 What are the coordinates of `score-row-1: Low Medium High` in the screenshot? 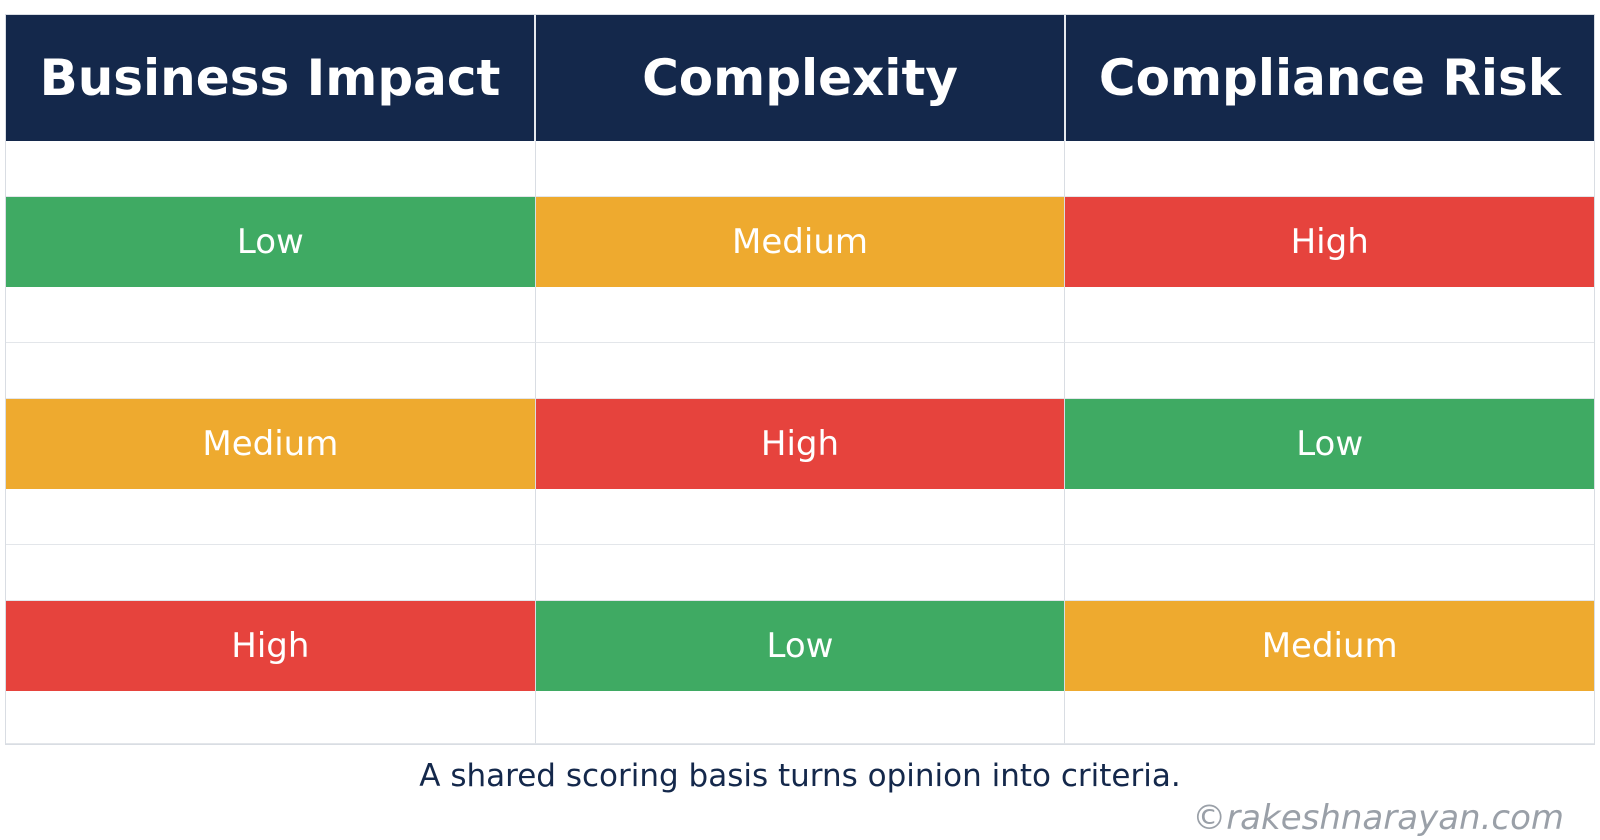 It's located at (800, 242).